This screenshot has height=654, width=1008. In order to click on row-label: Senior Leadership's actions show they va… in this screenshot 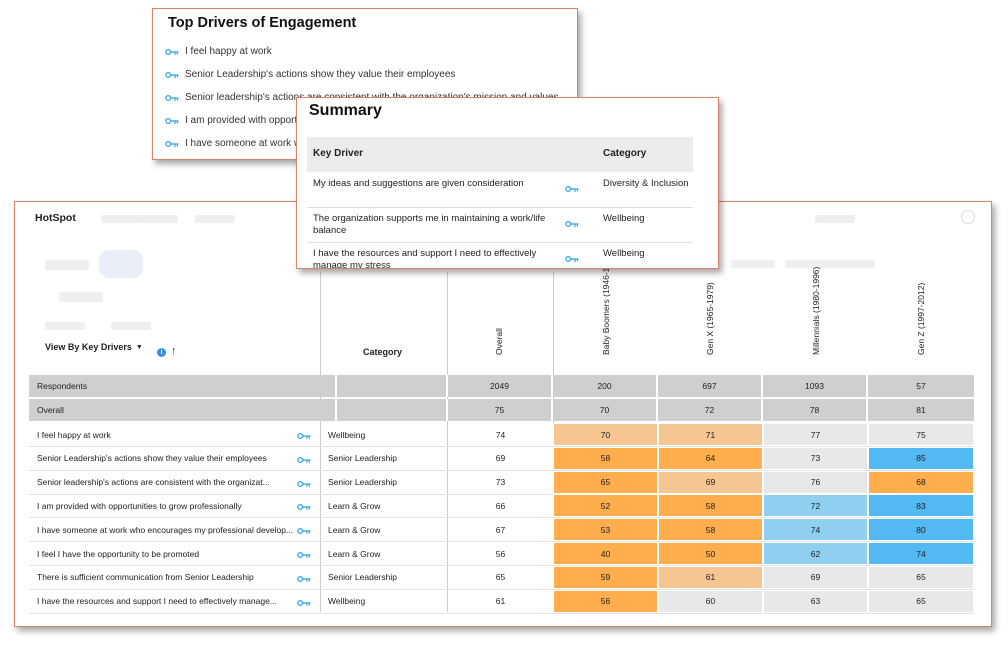, I will do `click(152, 458)`.